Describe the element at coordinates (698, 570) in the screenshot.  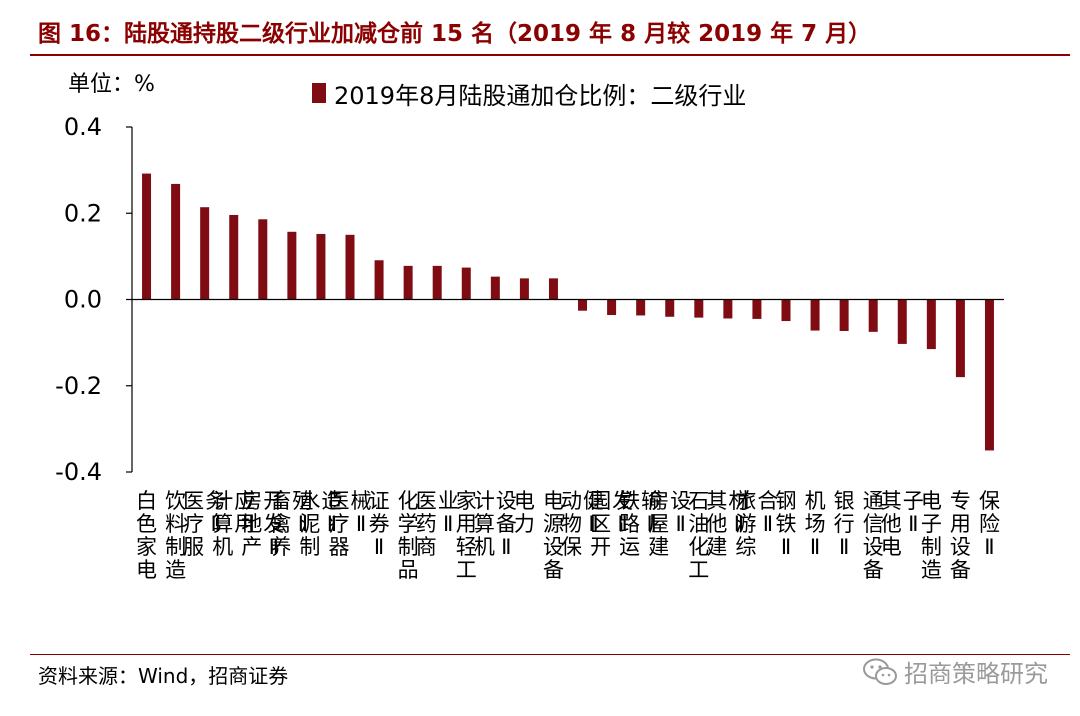
I see `x-category-label-char: 工` at that location.